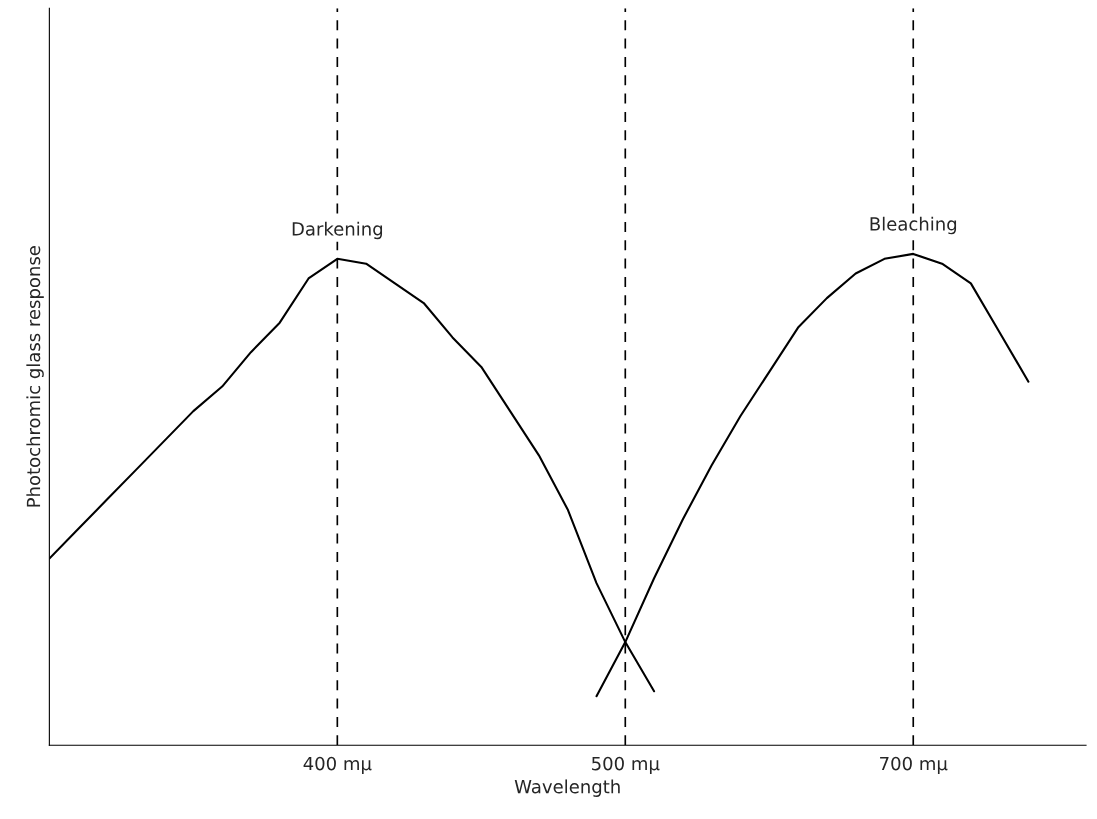 The height and width of the screenshot is (819, 1097). What do you see at coordinates (567, 788) in the screenshot?
I see `x-axis-title: Wavelength` at bounding box center [567, 788].